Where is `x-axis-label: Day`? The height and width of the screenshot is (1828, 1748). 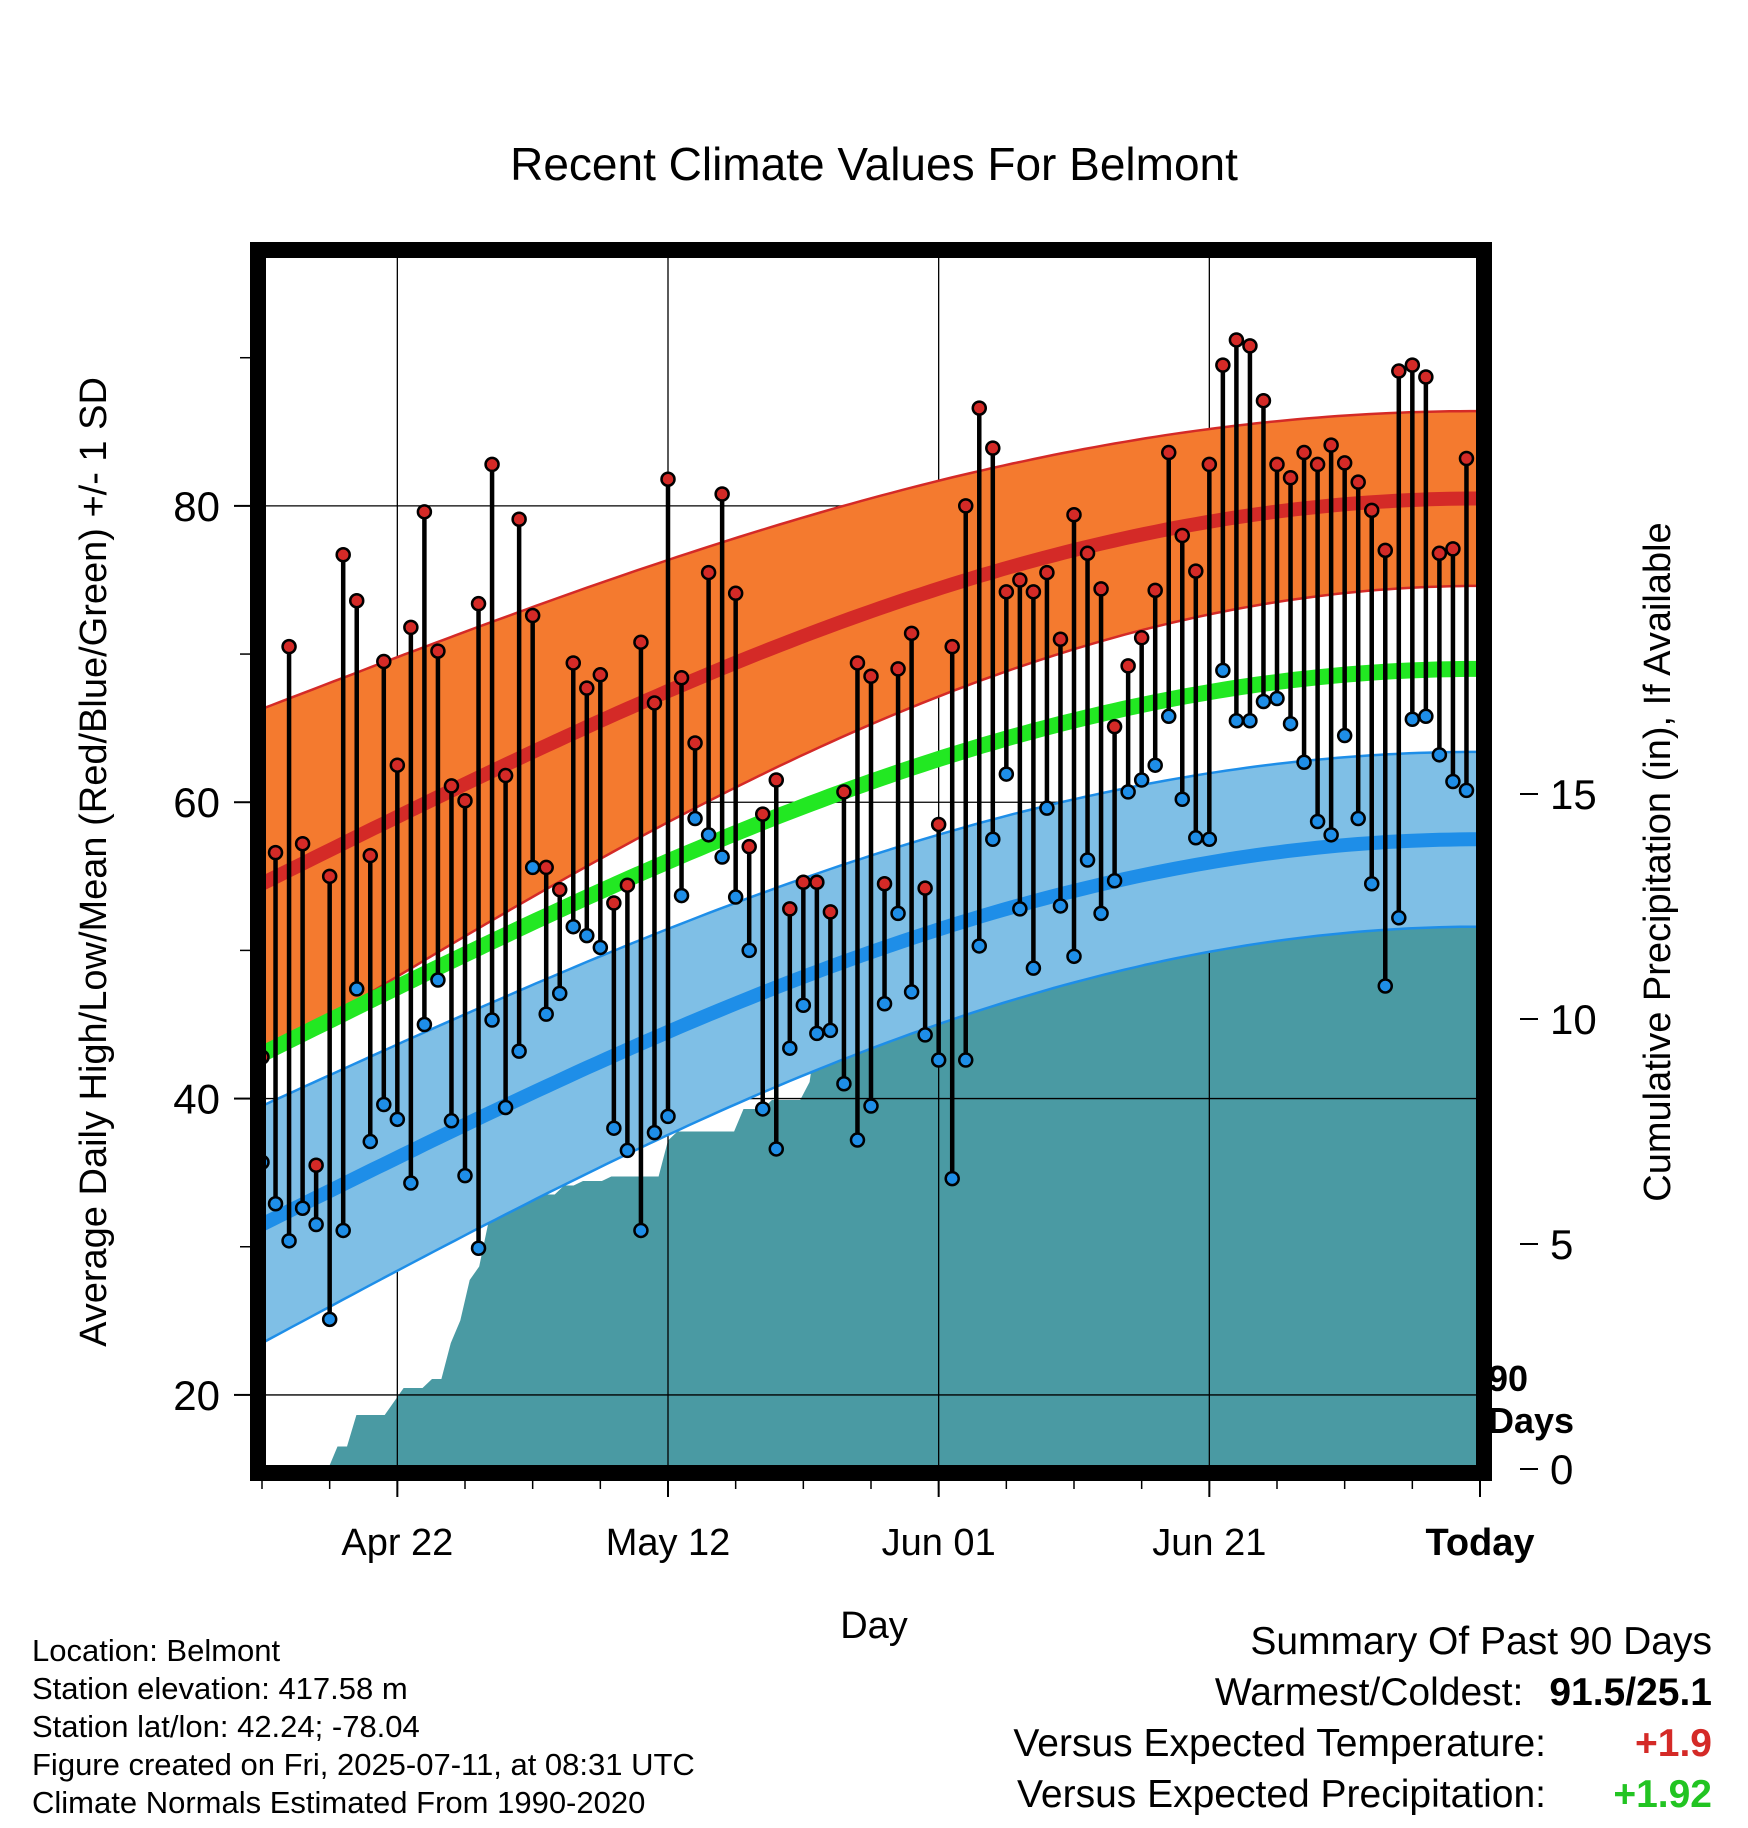
x-axis-label: Day is located at coordinates (874, 1626).